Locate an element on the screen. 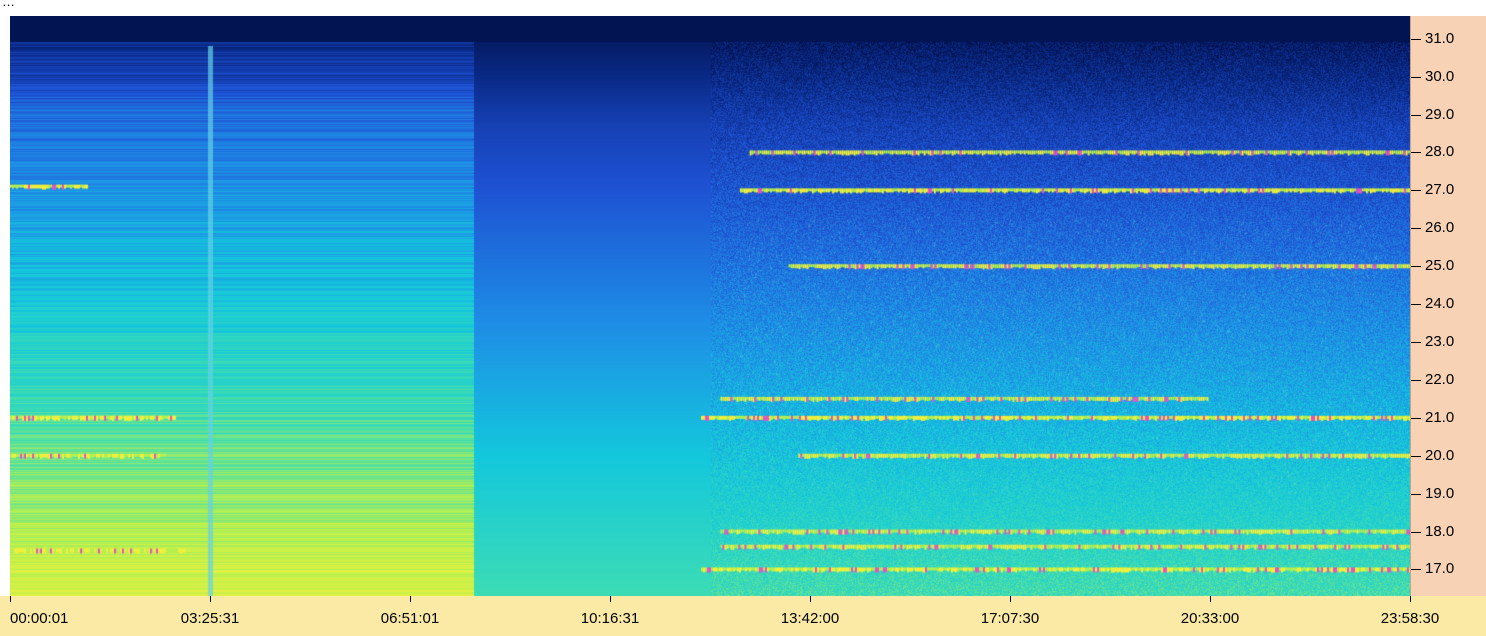  x-tick-label: 06:51:01 is located at coordinates (410, 618).